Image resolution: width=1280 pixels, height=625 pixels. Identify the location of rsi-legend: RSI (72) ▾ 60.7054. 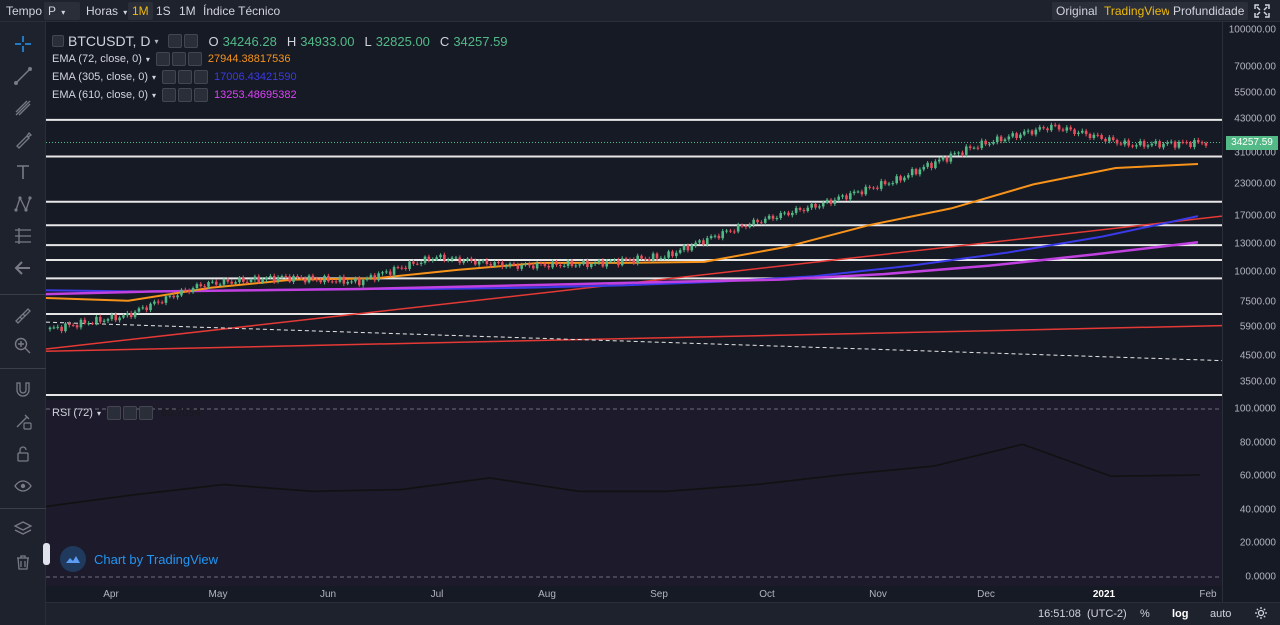
(126, 413).